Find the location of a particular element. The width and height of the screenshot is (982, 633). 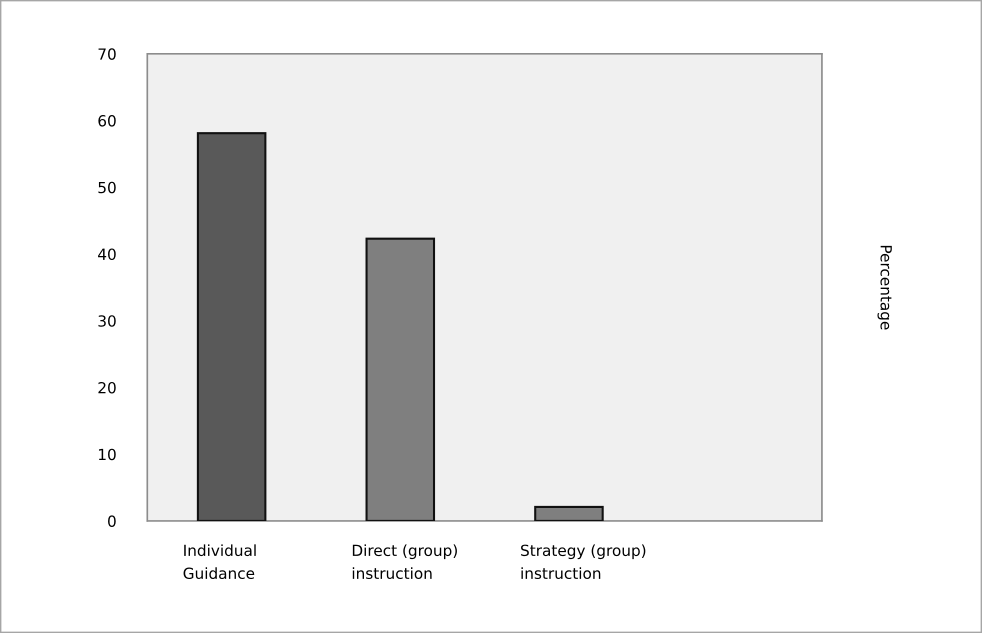

y-tick-label: 60 is located at coordinates (107, 121).